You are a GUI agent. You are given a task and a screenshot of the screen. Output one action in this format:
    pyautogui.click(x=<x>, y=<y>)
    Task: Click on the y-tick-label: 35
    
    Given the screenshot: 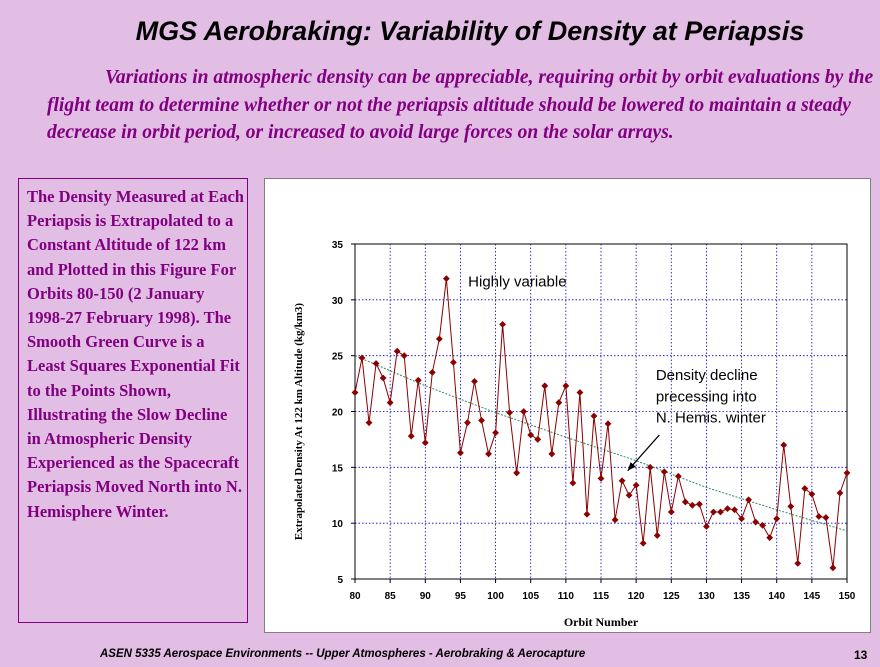 What is the action you would take?
    pyautogui.click(x=338, y=245)
    